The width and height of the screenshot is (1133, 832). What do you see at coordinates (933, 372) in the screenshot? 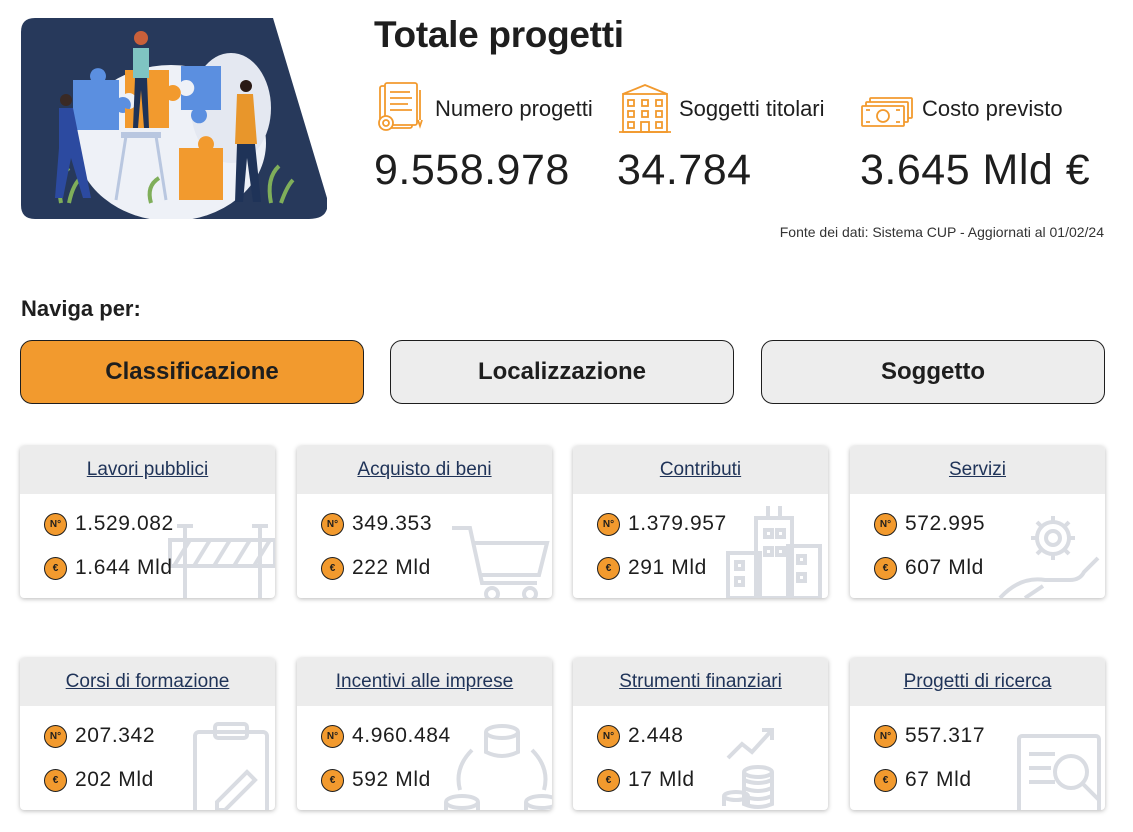
I see `tab-soggetto: Soggetto` at bounding box center [933, 372].